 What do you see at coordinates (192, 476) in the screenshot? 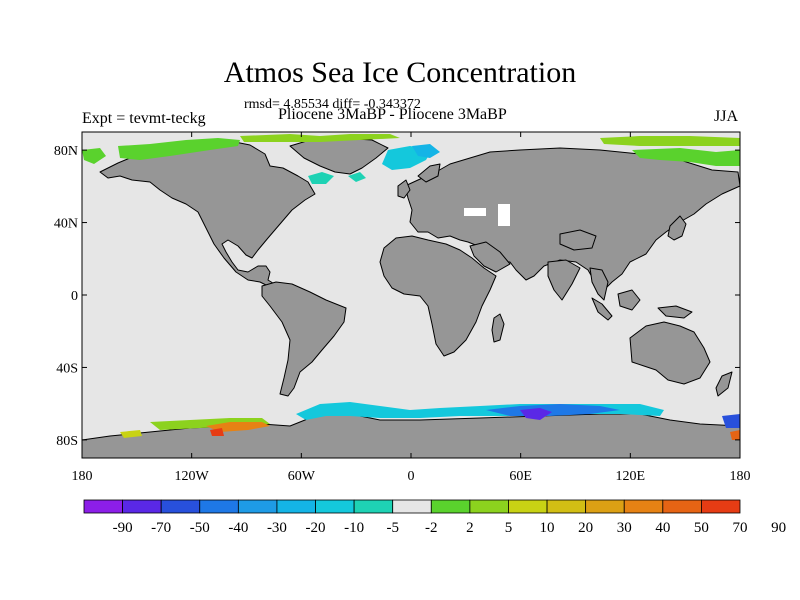
I see `lon-tick-label: 120W` at bounding box center [192, 476].